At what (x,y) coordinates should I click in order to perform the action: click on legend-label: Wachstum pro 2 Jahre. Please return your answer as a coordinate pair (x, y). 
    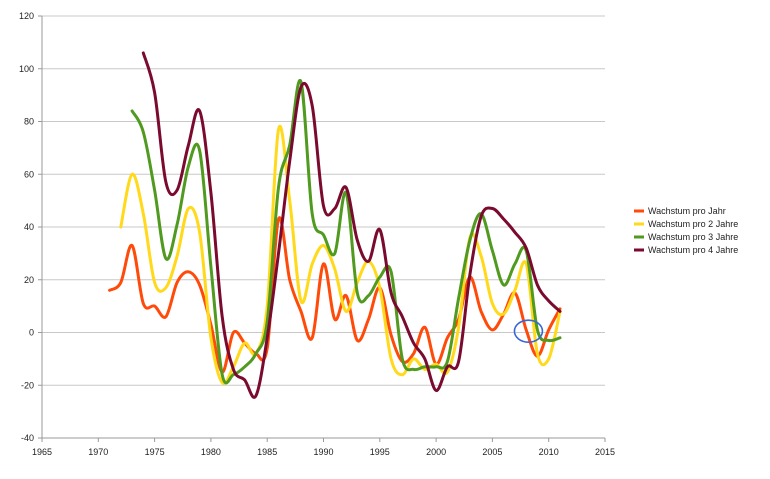
    Looking at the image, I should click on (693, 224).